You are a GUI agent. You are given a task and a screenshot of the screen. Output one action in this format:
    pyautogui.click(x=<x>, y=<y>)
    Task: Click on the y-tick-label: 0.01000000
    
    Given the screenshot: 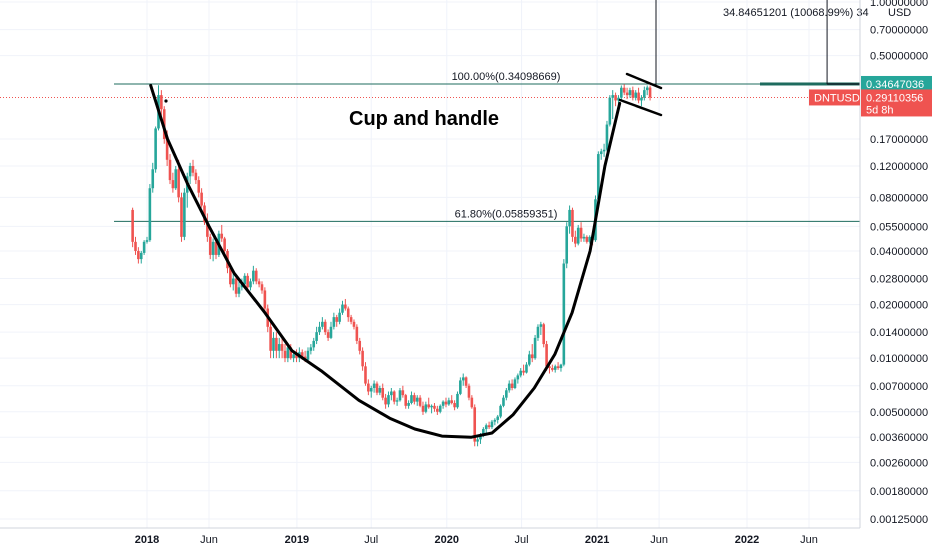 What is the action you would take?
    pyautogui.click(x=899, y=359)
    